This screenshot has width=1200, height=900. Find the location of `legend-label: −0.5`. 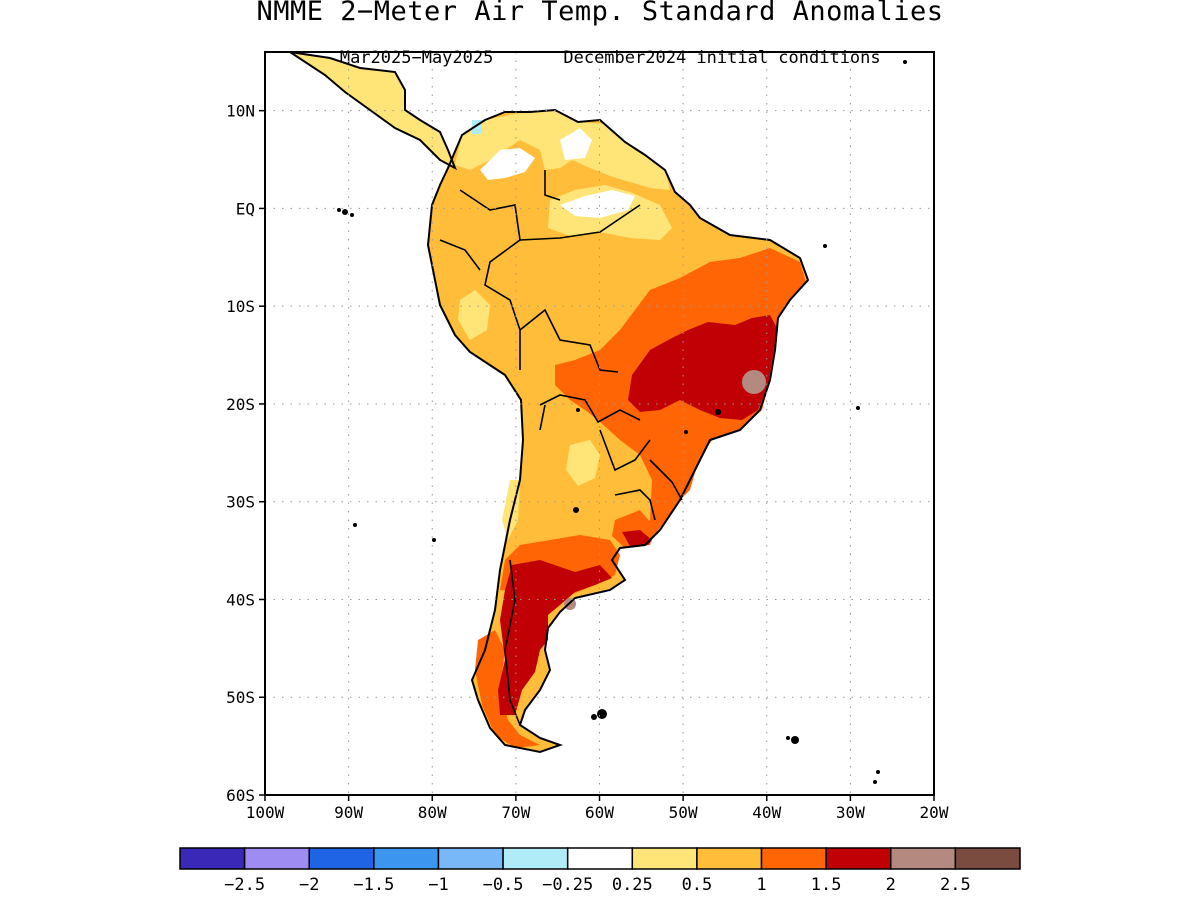

legend-label: −0.5 is located at coordinates (503, 885).